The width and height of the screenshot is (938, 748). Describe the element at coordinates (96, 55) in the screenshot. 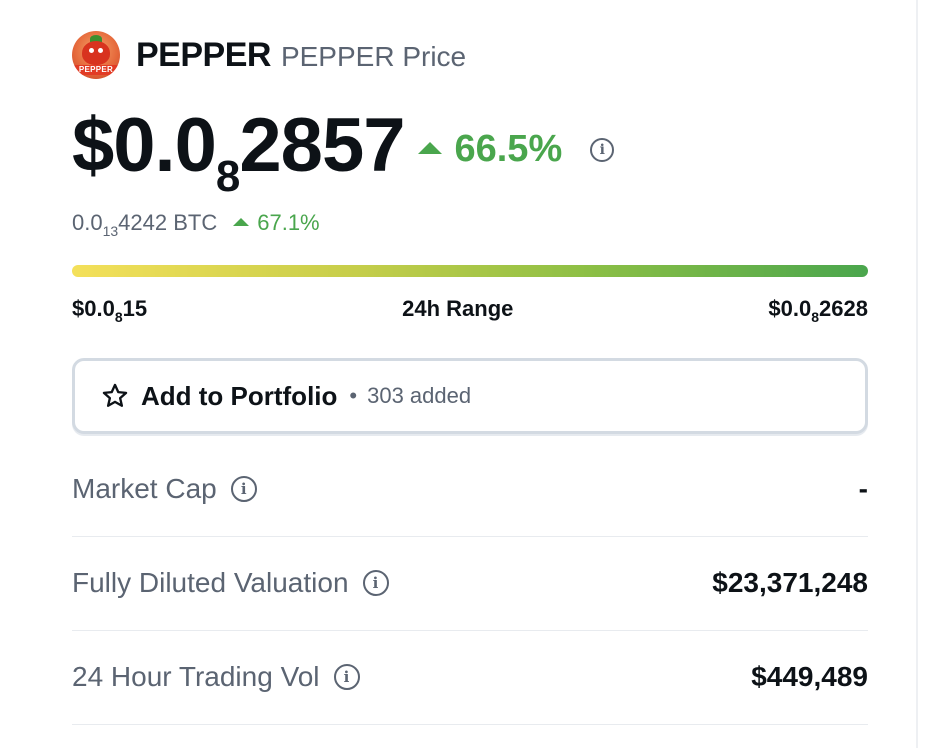

I see `coin-logo: PEPPER` at that location.